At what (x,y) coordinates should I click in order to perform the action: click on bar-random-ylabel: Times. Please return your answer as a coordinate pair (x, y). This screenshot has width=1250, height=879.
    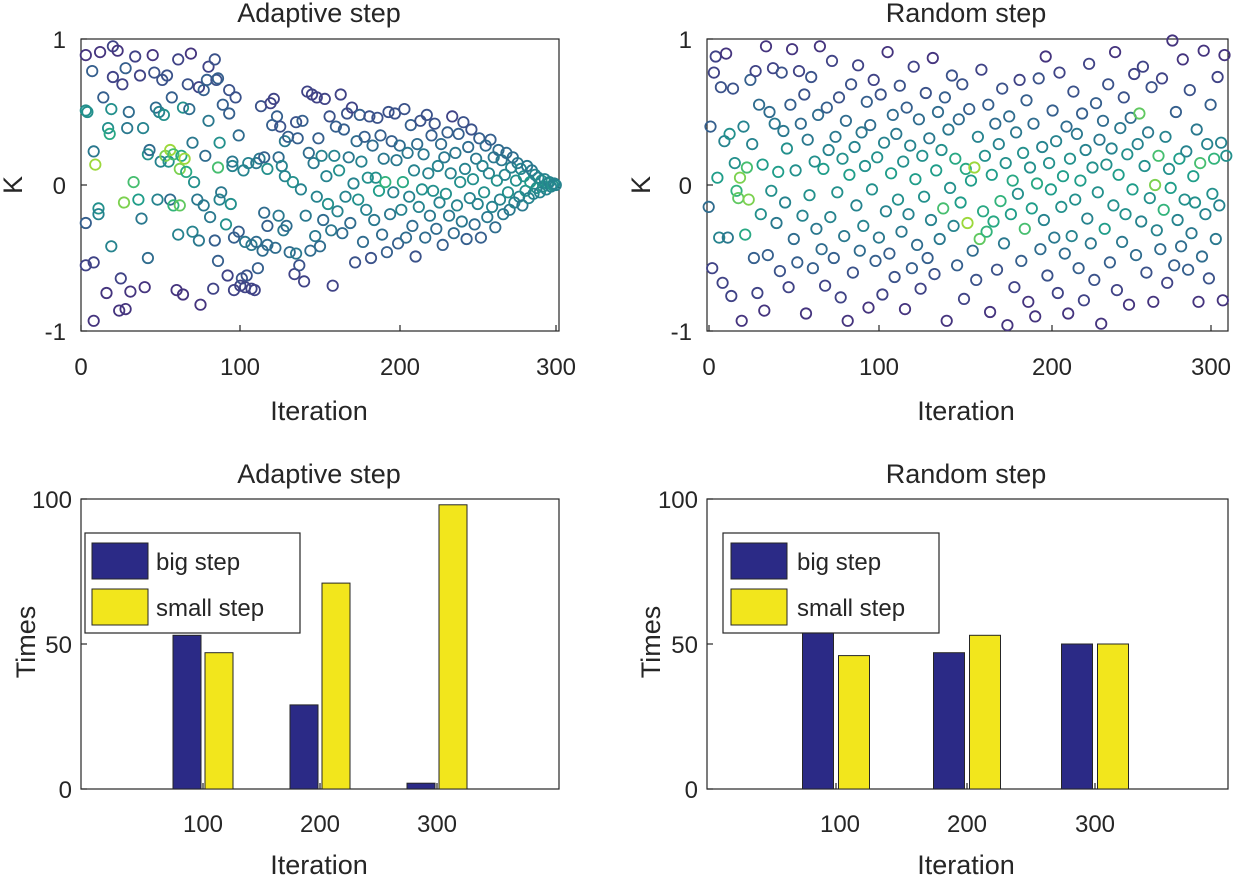
    Looking at the image, I should click on (651, 642).